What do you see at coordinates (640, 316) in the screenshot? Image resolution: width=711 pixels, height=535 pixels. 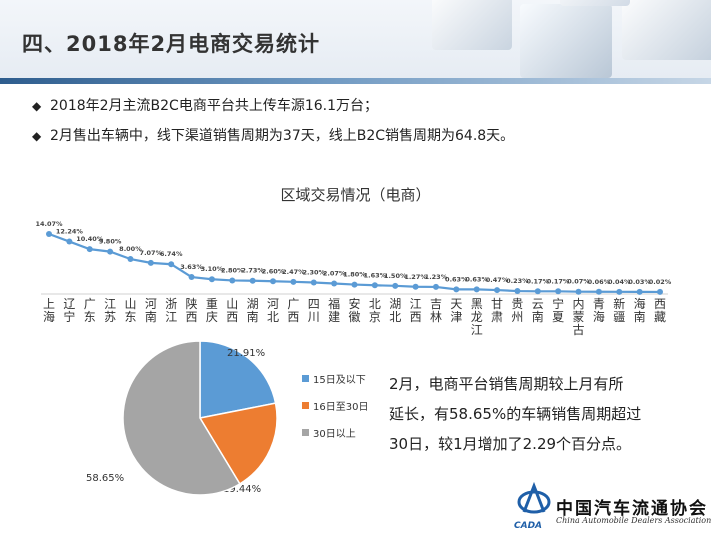 I see `category-label: 南` at bounding box center [640, 316].